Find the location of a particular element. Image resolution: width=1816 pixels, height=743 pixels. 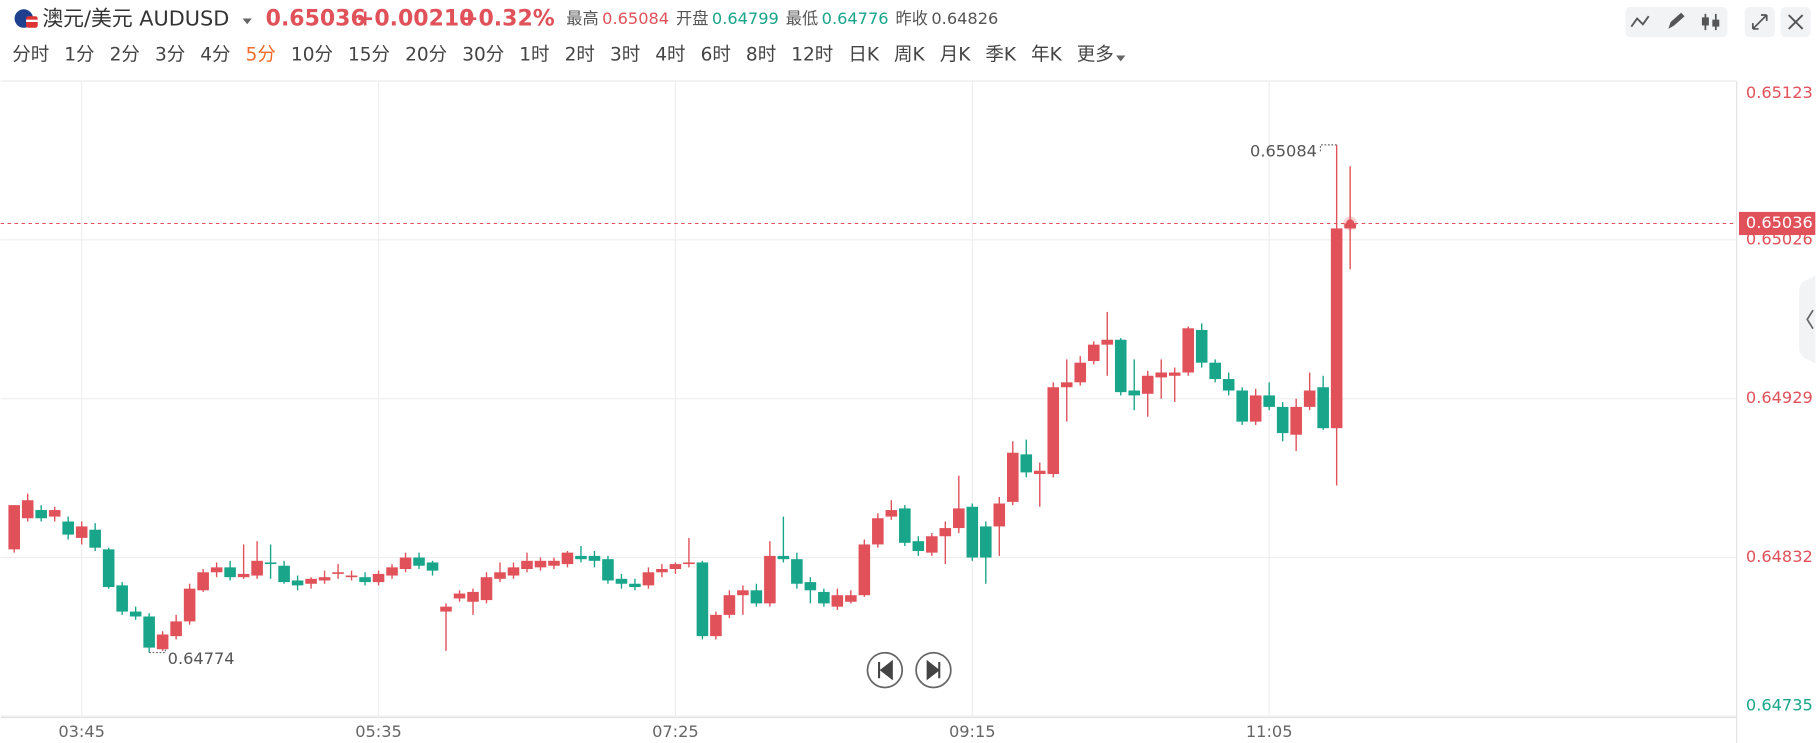

period-tab: 4时 is located at coordinates (670, 55).